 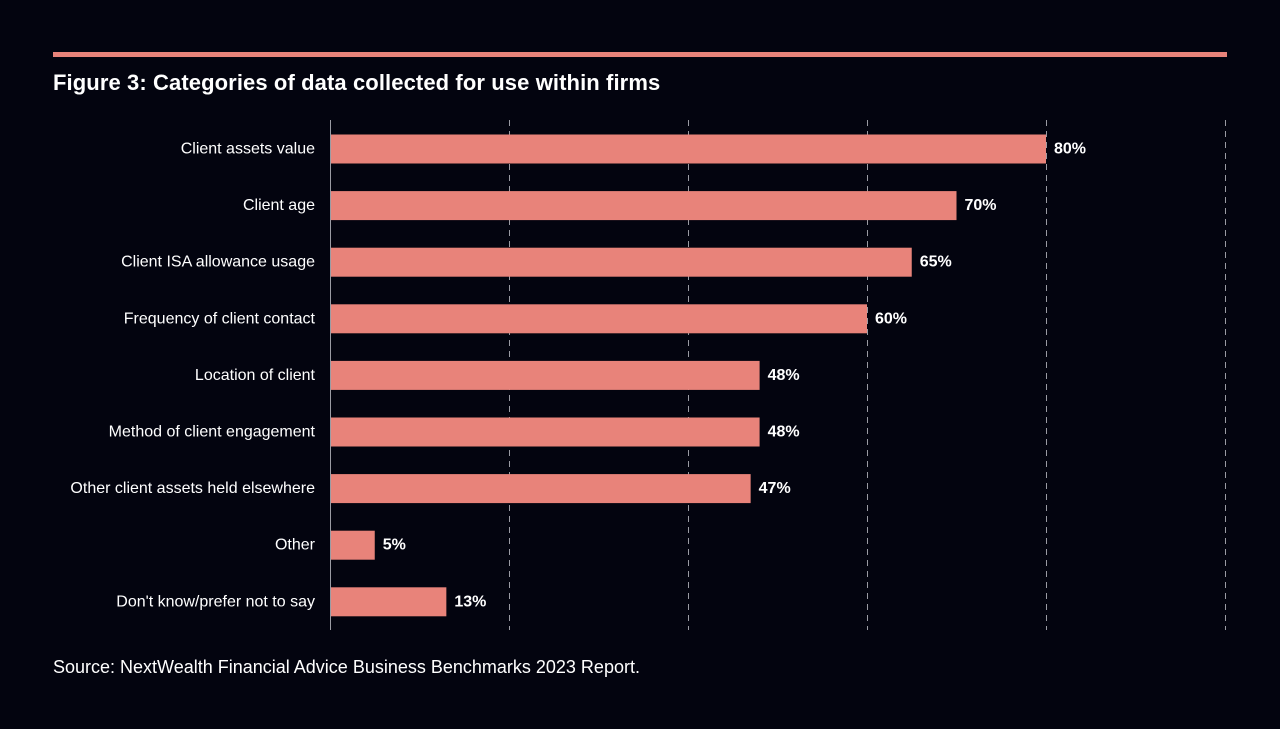 I want to click on category-label: Client assets value, so click(x=248, y=149).